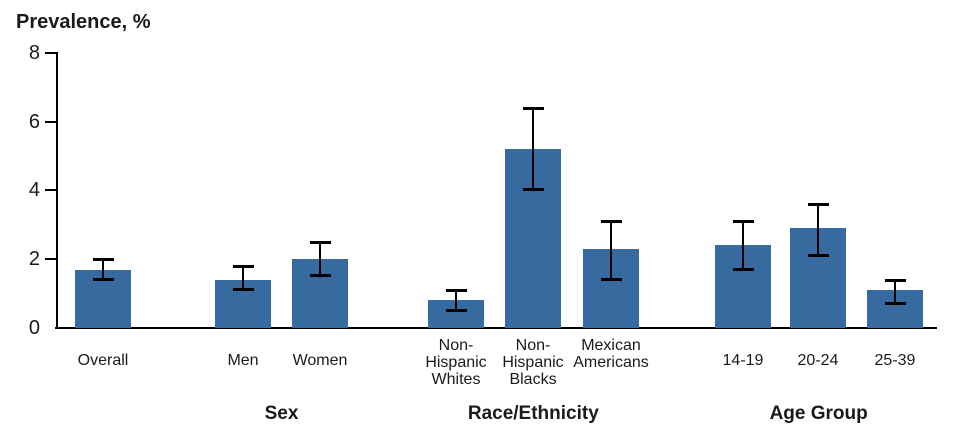  I want to click on error-bar-cap-bottom-overall, so click(103, 279).